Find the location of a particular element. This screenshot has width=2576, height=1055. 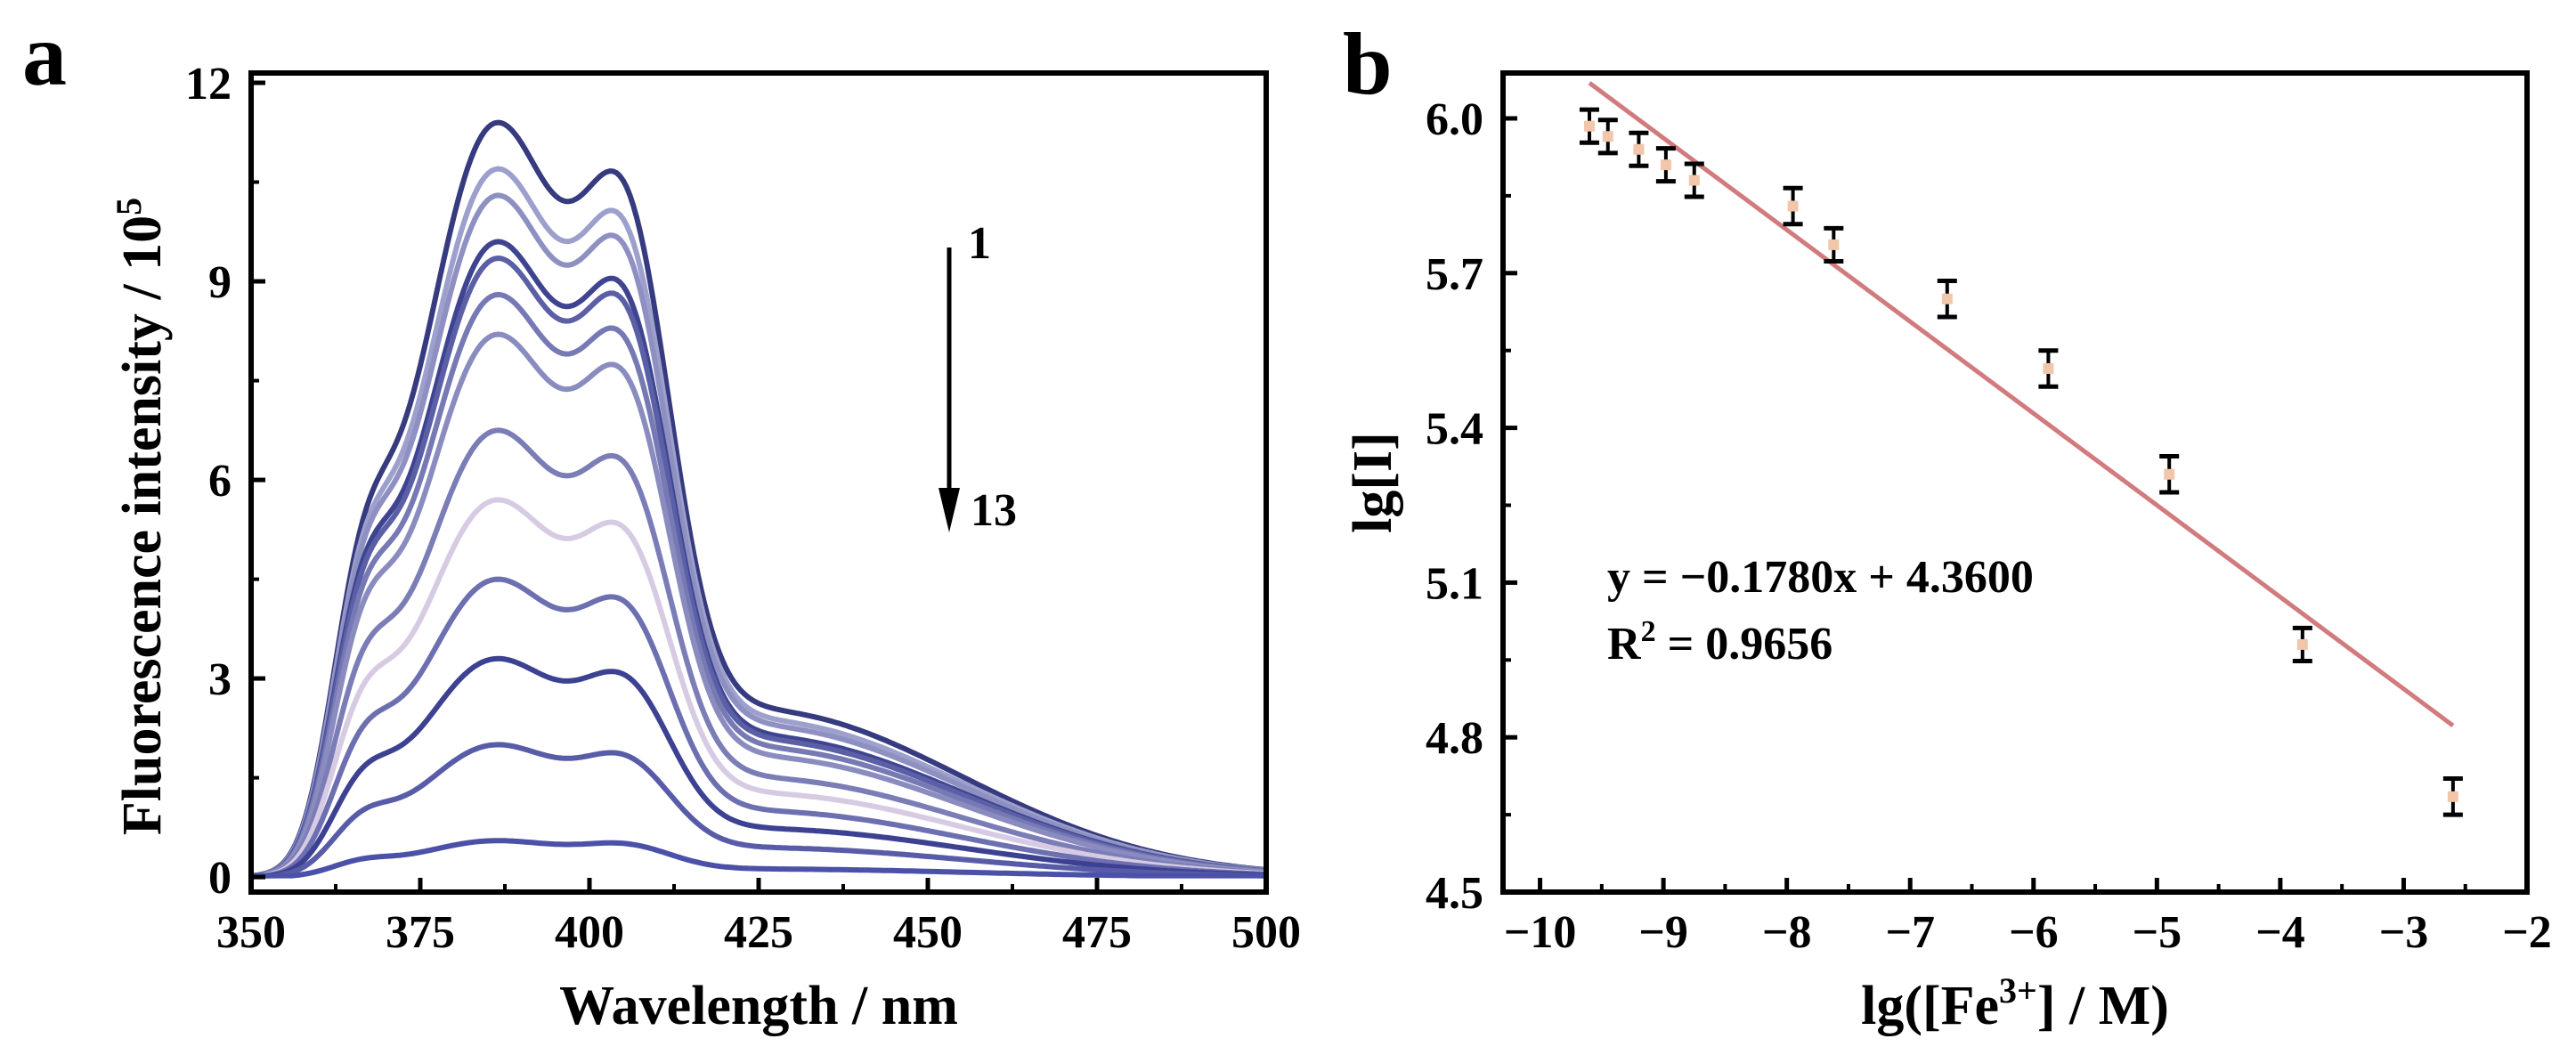

x-tick-label: −9 is located at coordinates (1663, 932).